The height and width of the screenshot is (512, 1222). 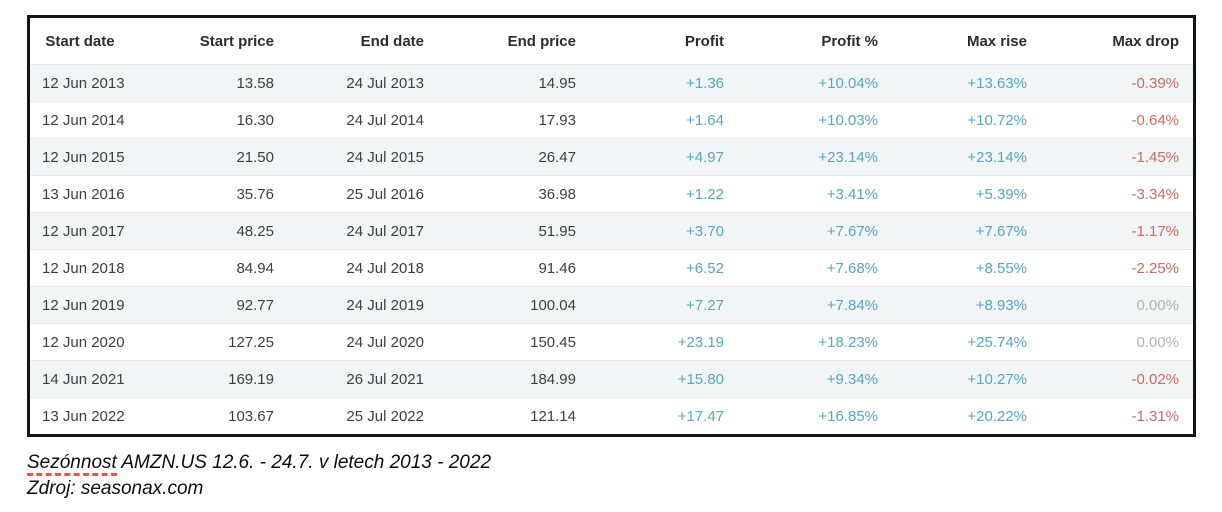 What do you see at coordinates (815, 83) in the screenshot?
I see `cell-profit-pct: +10.04%` at bounding box center [815, 83].